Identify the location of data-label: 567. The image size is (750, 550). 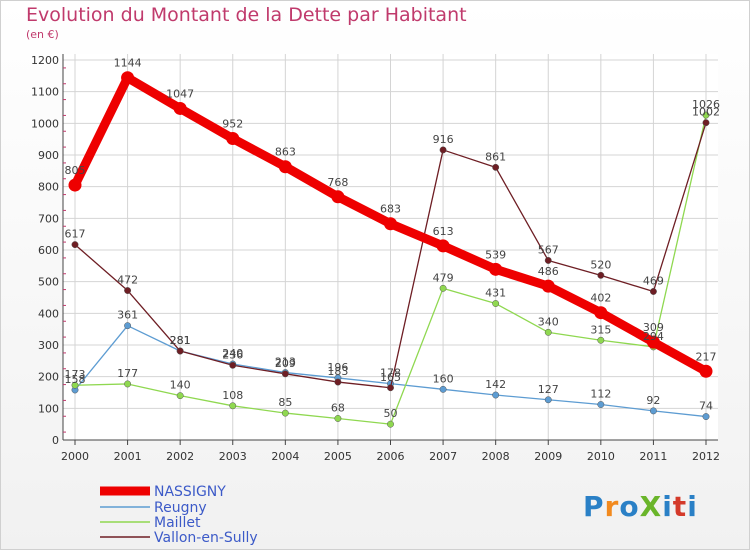
(548, 249).